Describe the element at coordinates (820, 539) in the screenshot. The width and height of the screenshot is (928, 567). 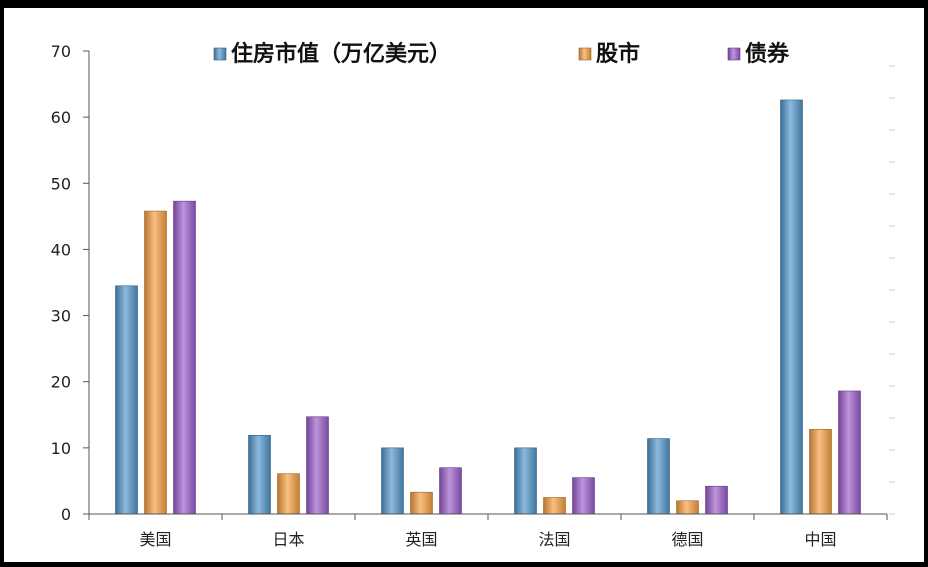
I see `x-tick-label: 中国` at that location.